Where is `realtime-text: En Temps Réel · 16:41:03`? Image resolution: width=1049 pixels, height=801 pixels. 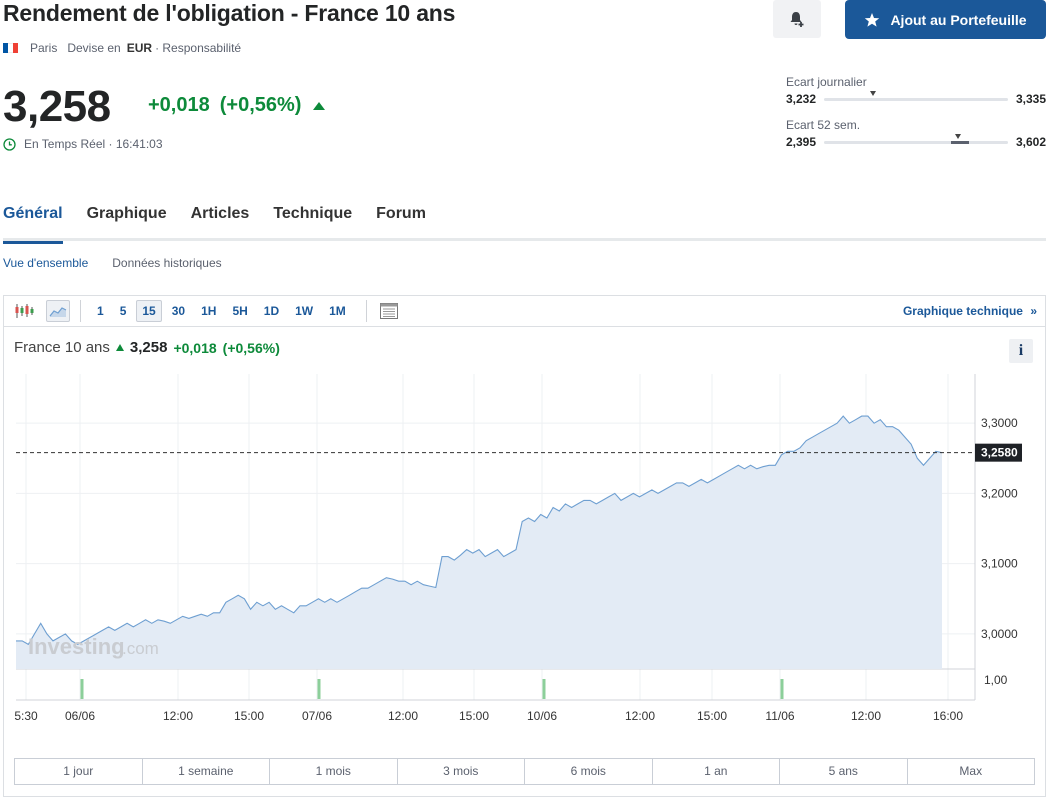 realtime-text: En Temps Réel · 16:41:03 is located at coordinates (93, 144).